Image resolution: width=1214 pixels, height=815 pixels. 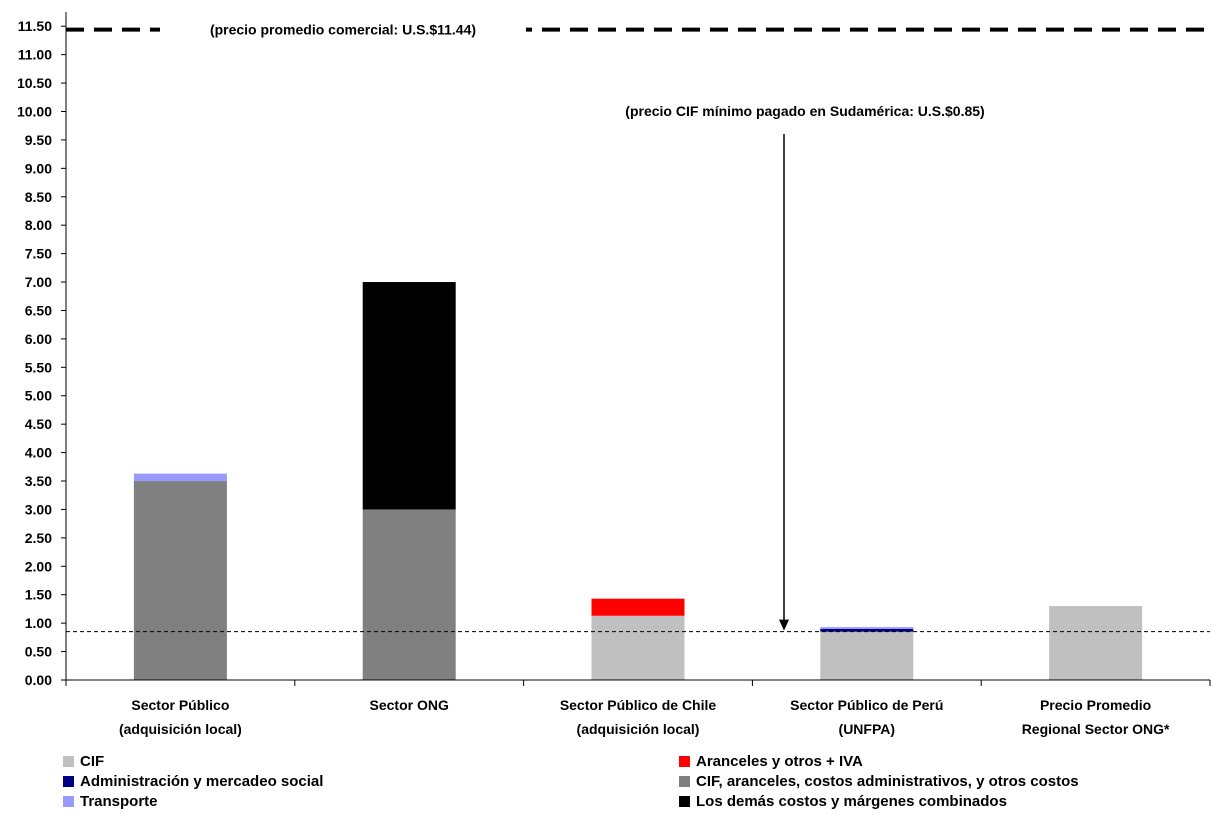 I want to click on y-tick-label: 11.00, so click(x=35, y=55).